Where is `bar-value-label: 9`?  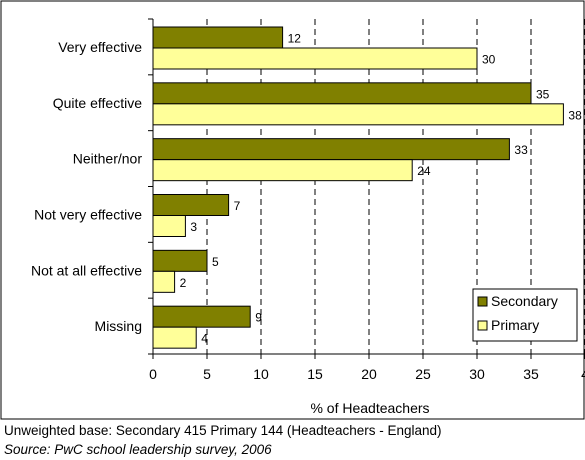
bar-value-label: 9 is located at coordinates (258, 318).